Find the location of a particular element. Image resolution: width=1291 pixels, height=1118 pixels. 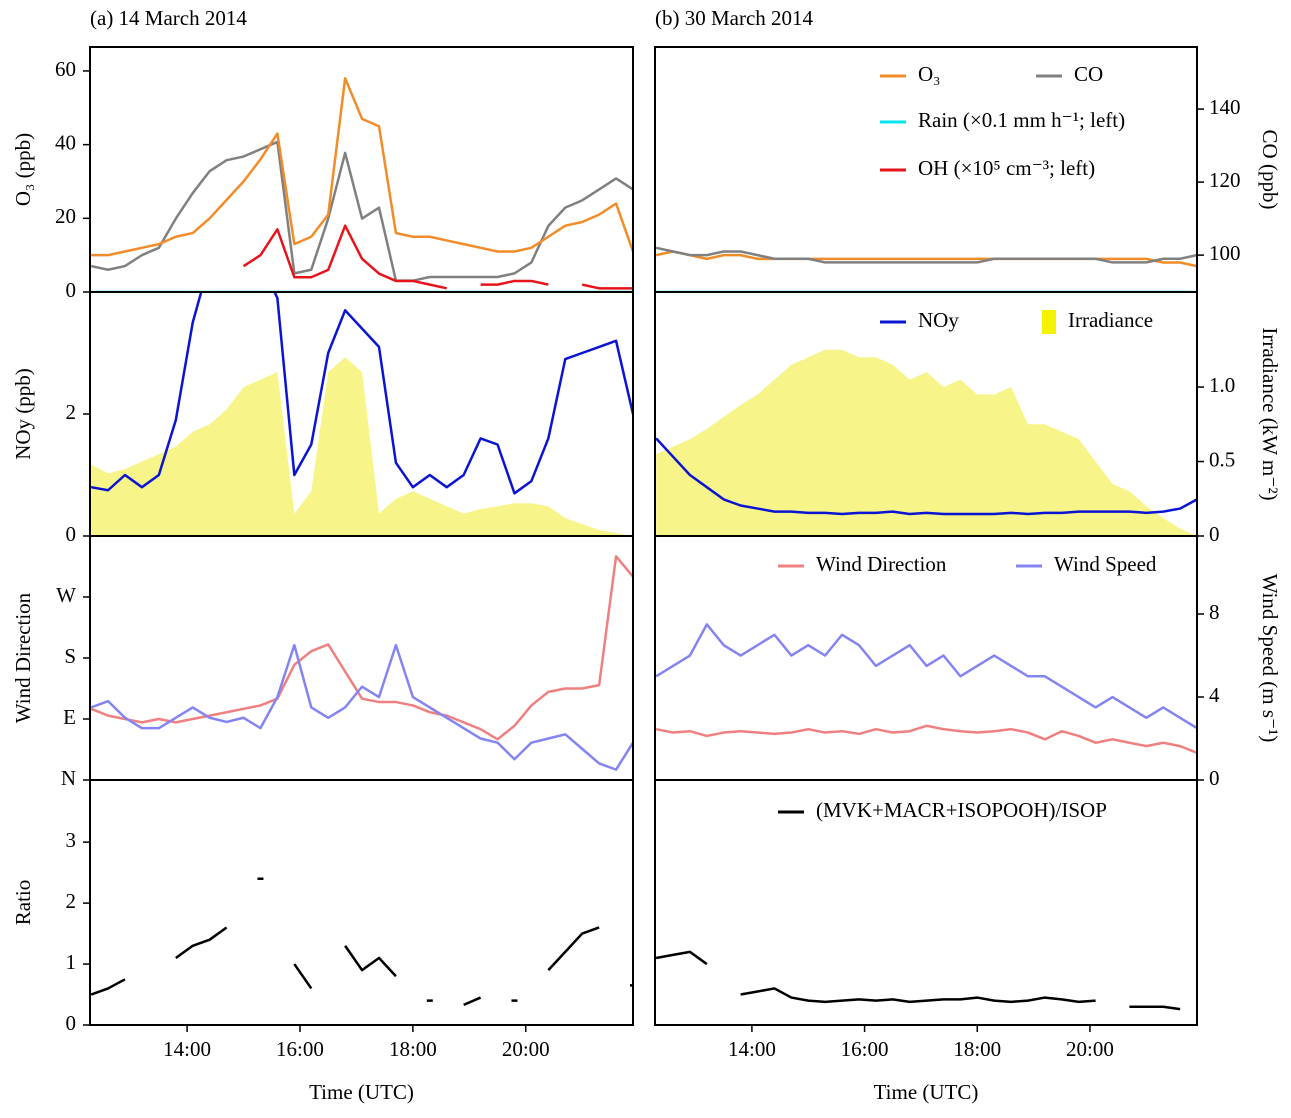

y2-tick-label: 0.5 is located at coordinates (1222, 459).